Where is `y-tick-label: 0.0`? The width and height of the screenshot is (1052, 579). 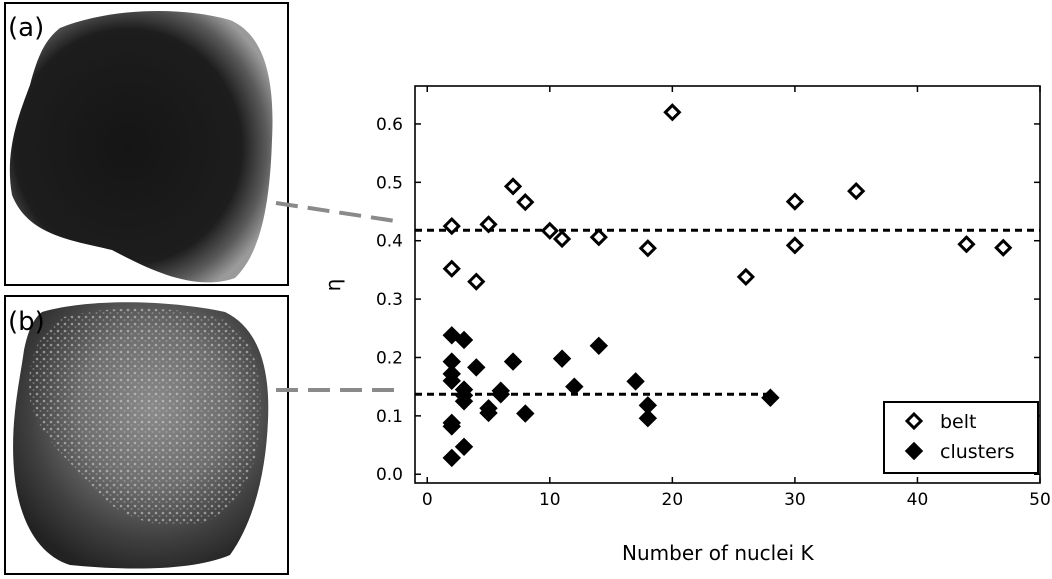
y-tick-label: 0.0 is located at coordinates (389, 475).